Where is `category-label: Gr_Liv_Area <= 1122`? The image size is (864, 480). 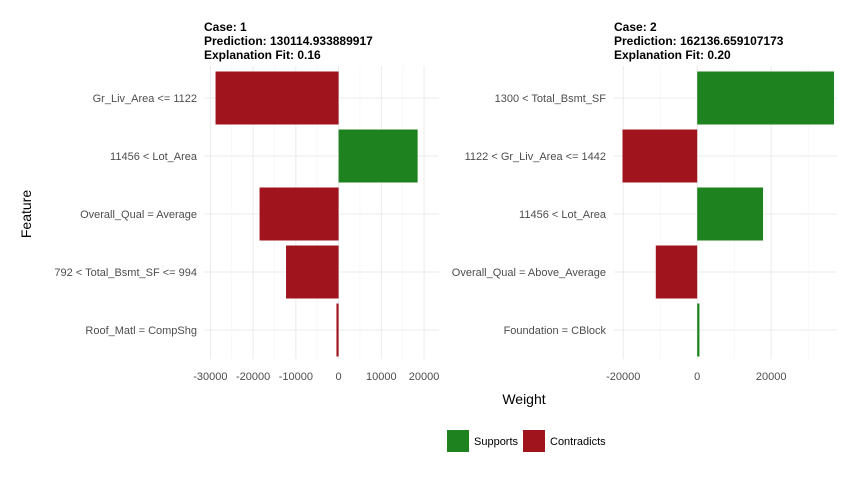 category-label: Gr_Liv_Area <= 1122 is located at coordinates (145, 99).